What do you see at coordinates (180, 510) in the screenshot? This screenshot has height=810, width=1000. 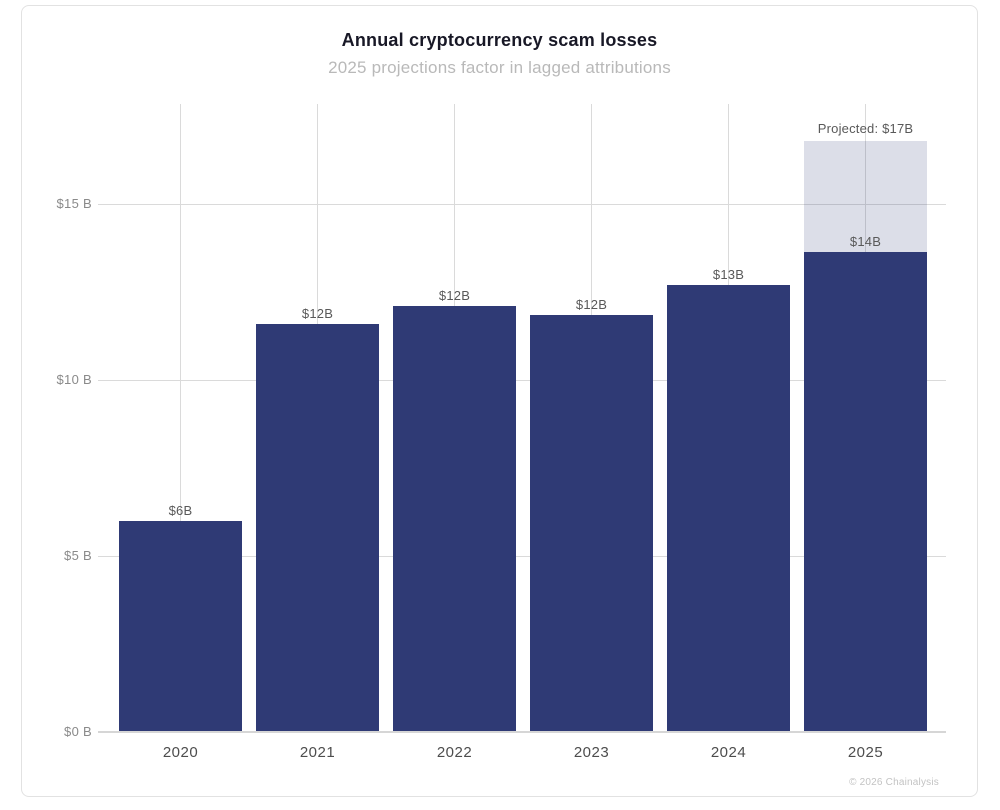 I see `bar-value-label: $6B` at bounding box center [180, 510].